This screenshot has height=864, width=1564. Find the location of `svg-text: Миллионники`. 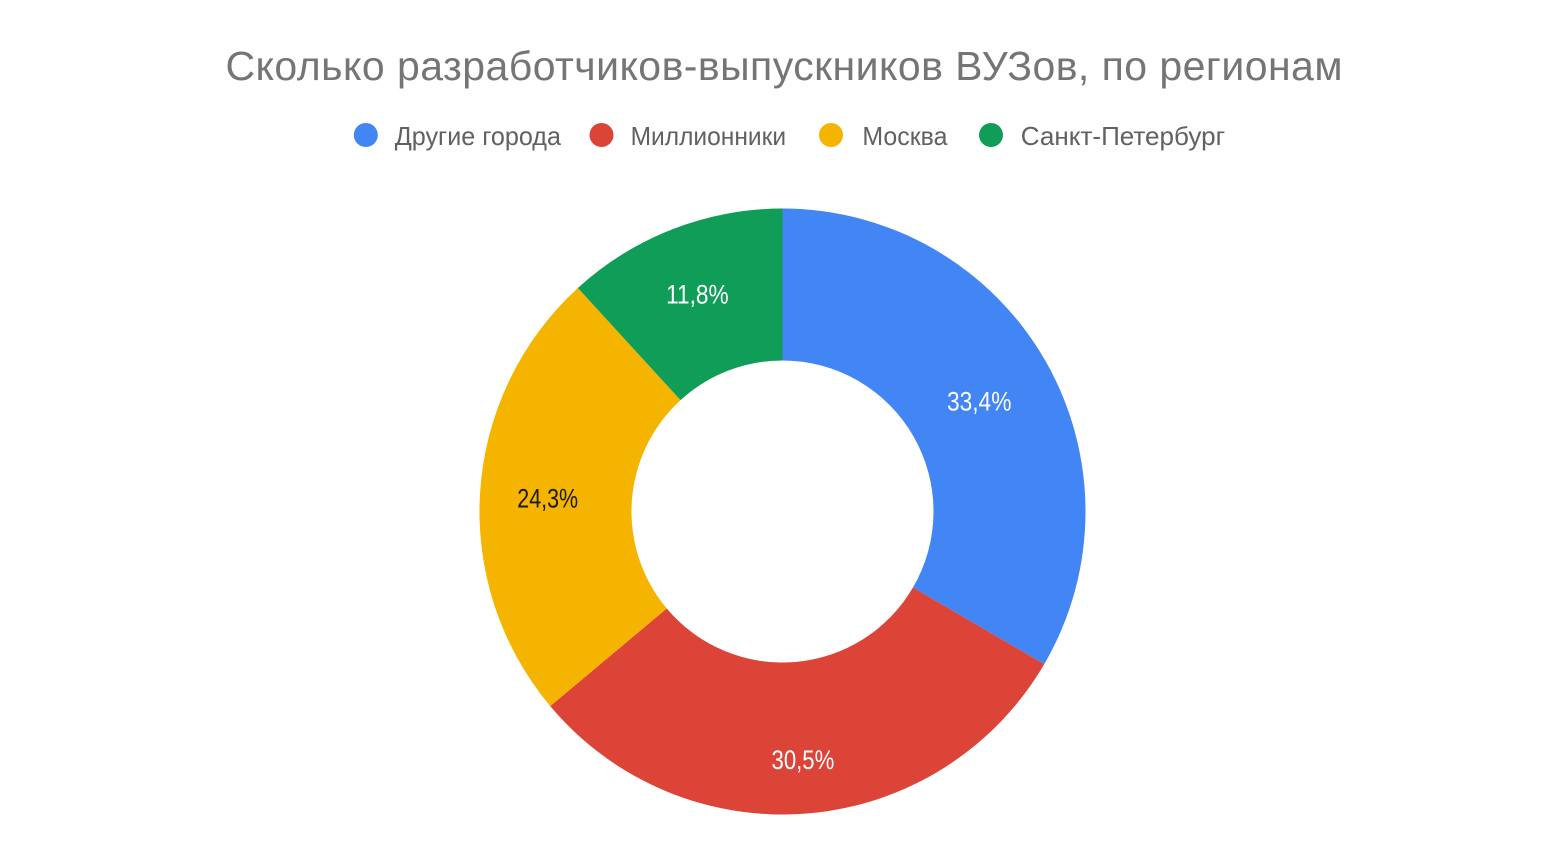

svg-text: Миллионники is located at coordinates (709, 136).